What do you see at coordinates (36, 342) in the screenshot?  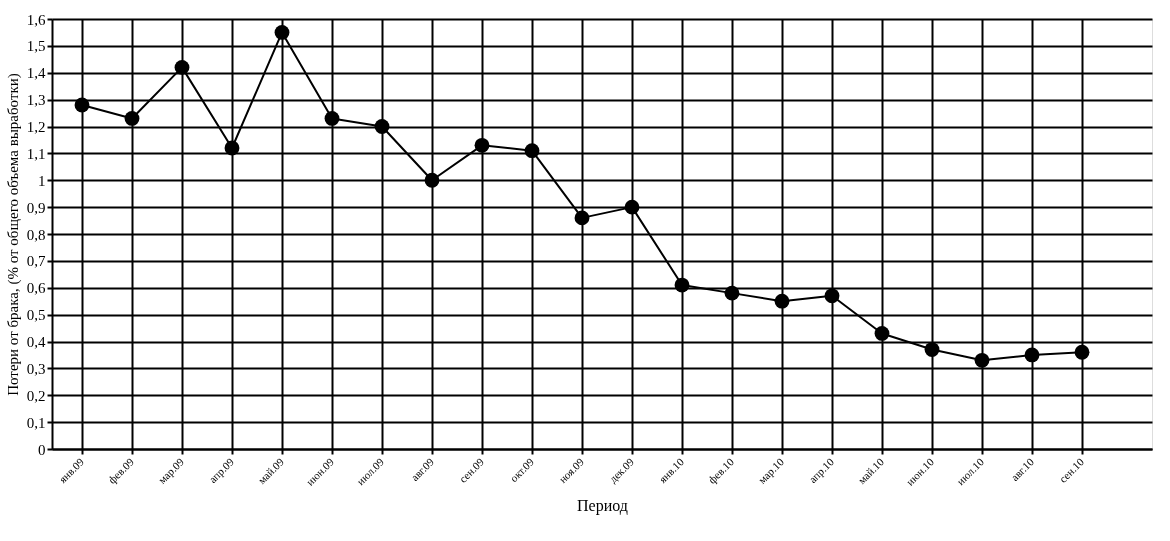 I see `y-tick-label: 0,4` at bounding box center [36, 342].